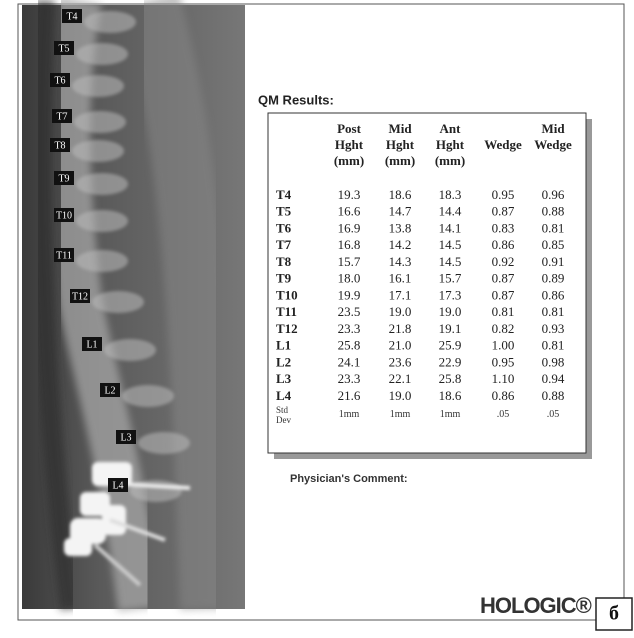  Describe the element at coordinates (284, 261) in the screenshot. I see `row-label: T8` at that location.